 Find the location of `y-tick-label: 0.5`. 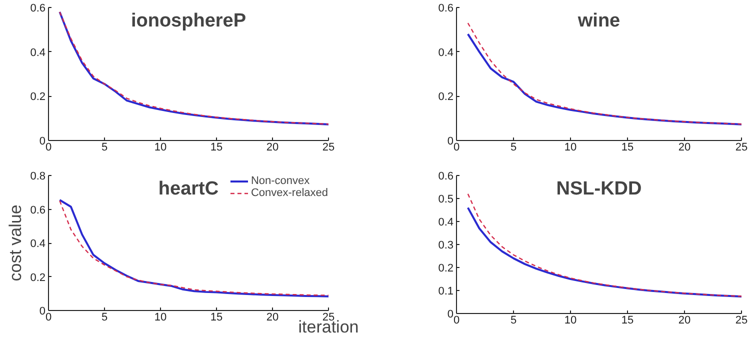

y-tick-label: 0.5 is located at coordinates (446, 200).